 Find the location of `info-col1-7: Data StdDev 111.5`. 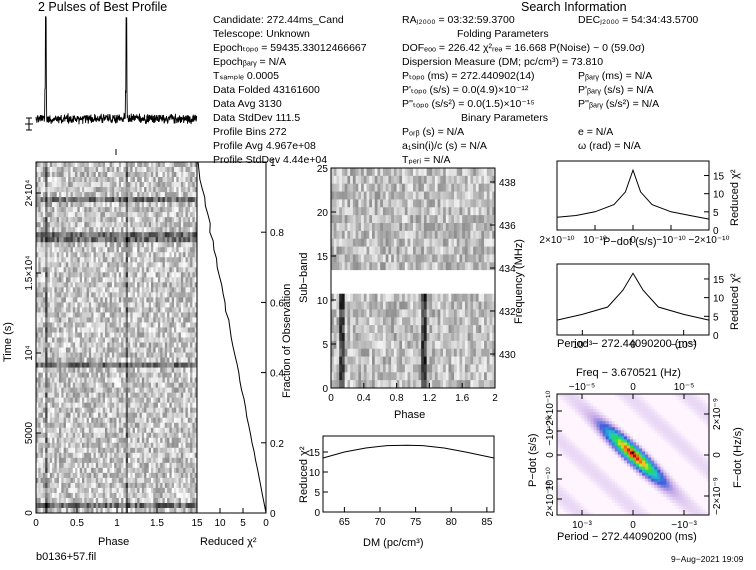

info-col1-7: Data StdDev 111.5 is located at coordinates (256, 118).